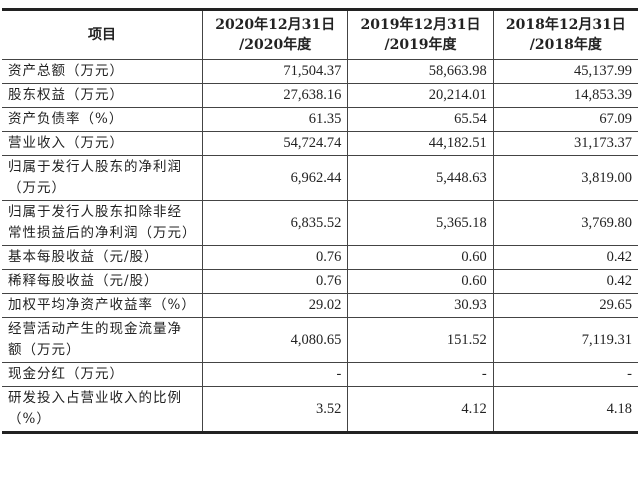  What do you see at coordinates (420, 340) in the screenshot?
I see `cell-value: 151.52` at bounding box center [420, 340].